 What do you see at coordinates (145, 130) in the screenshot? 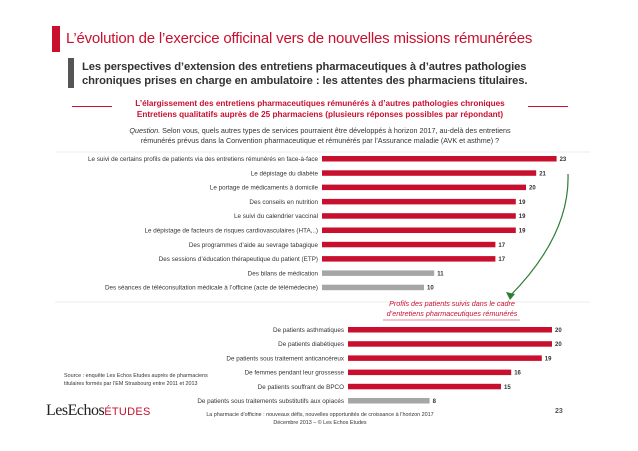
I see `question-label: Question.` at bounding box center [145, 130].